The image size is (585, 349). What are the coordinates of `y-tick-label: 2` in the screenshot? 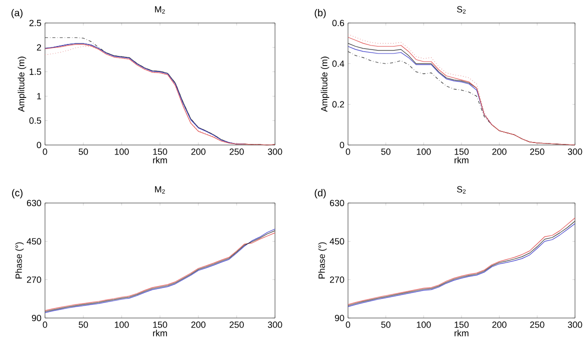 It's located at (39, 47).